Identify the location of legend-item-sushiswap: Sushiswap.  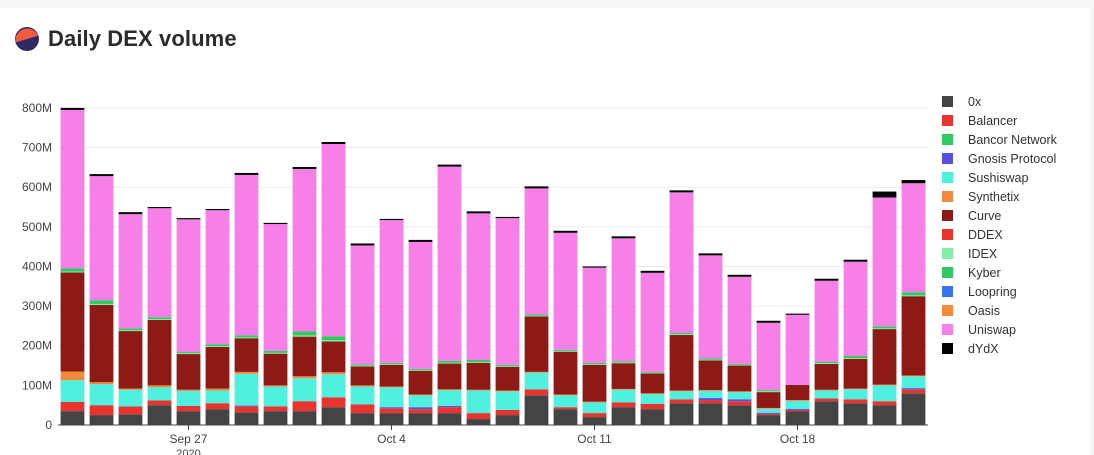
(999, 177).